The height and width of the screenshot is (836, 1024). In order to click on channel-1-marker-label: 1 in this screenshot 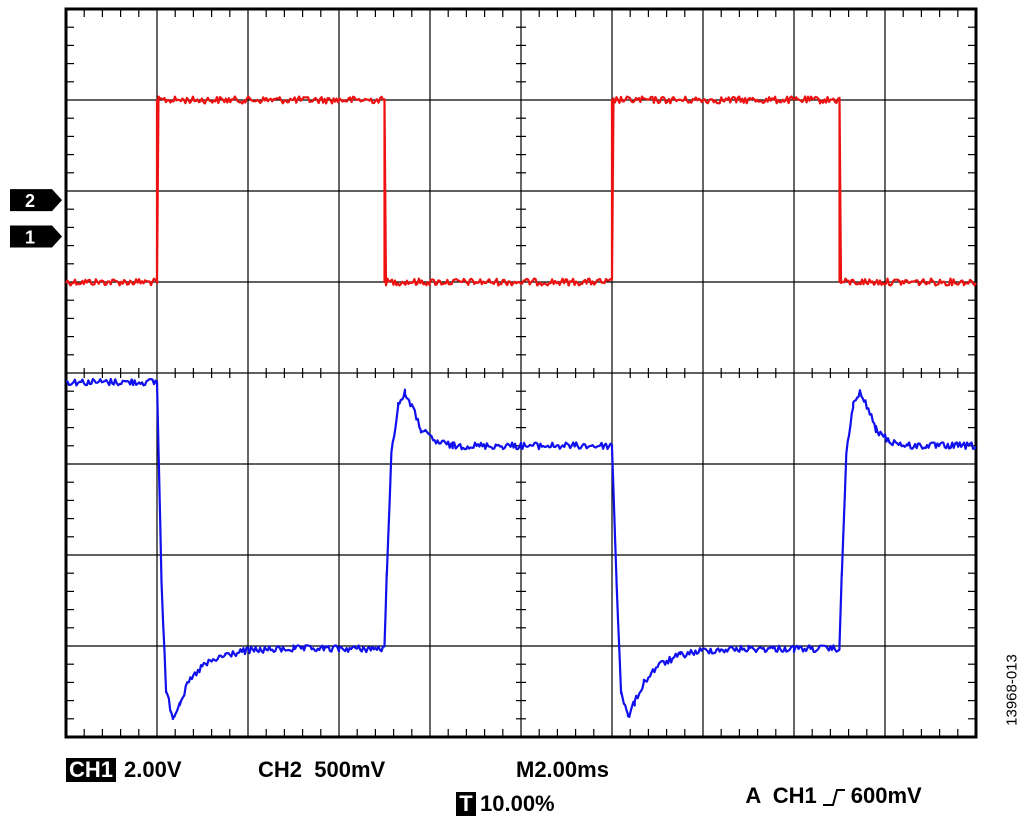, I will do `click(30, 238)`.